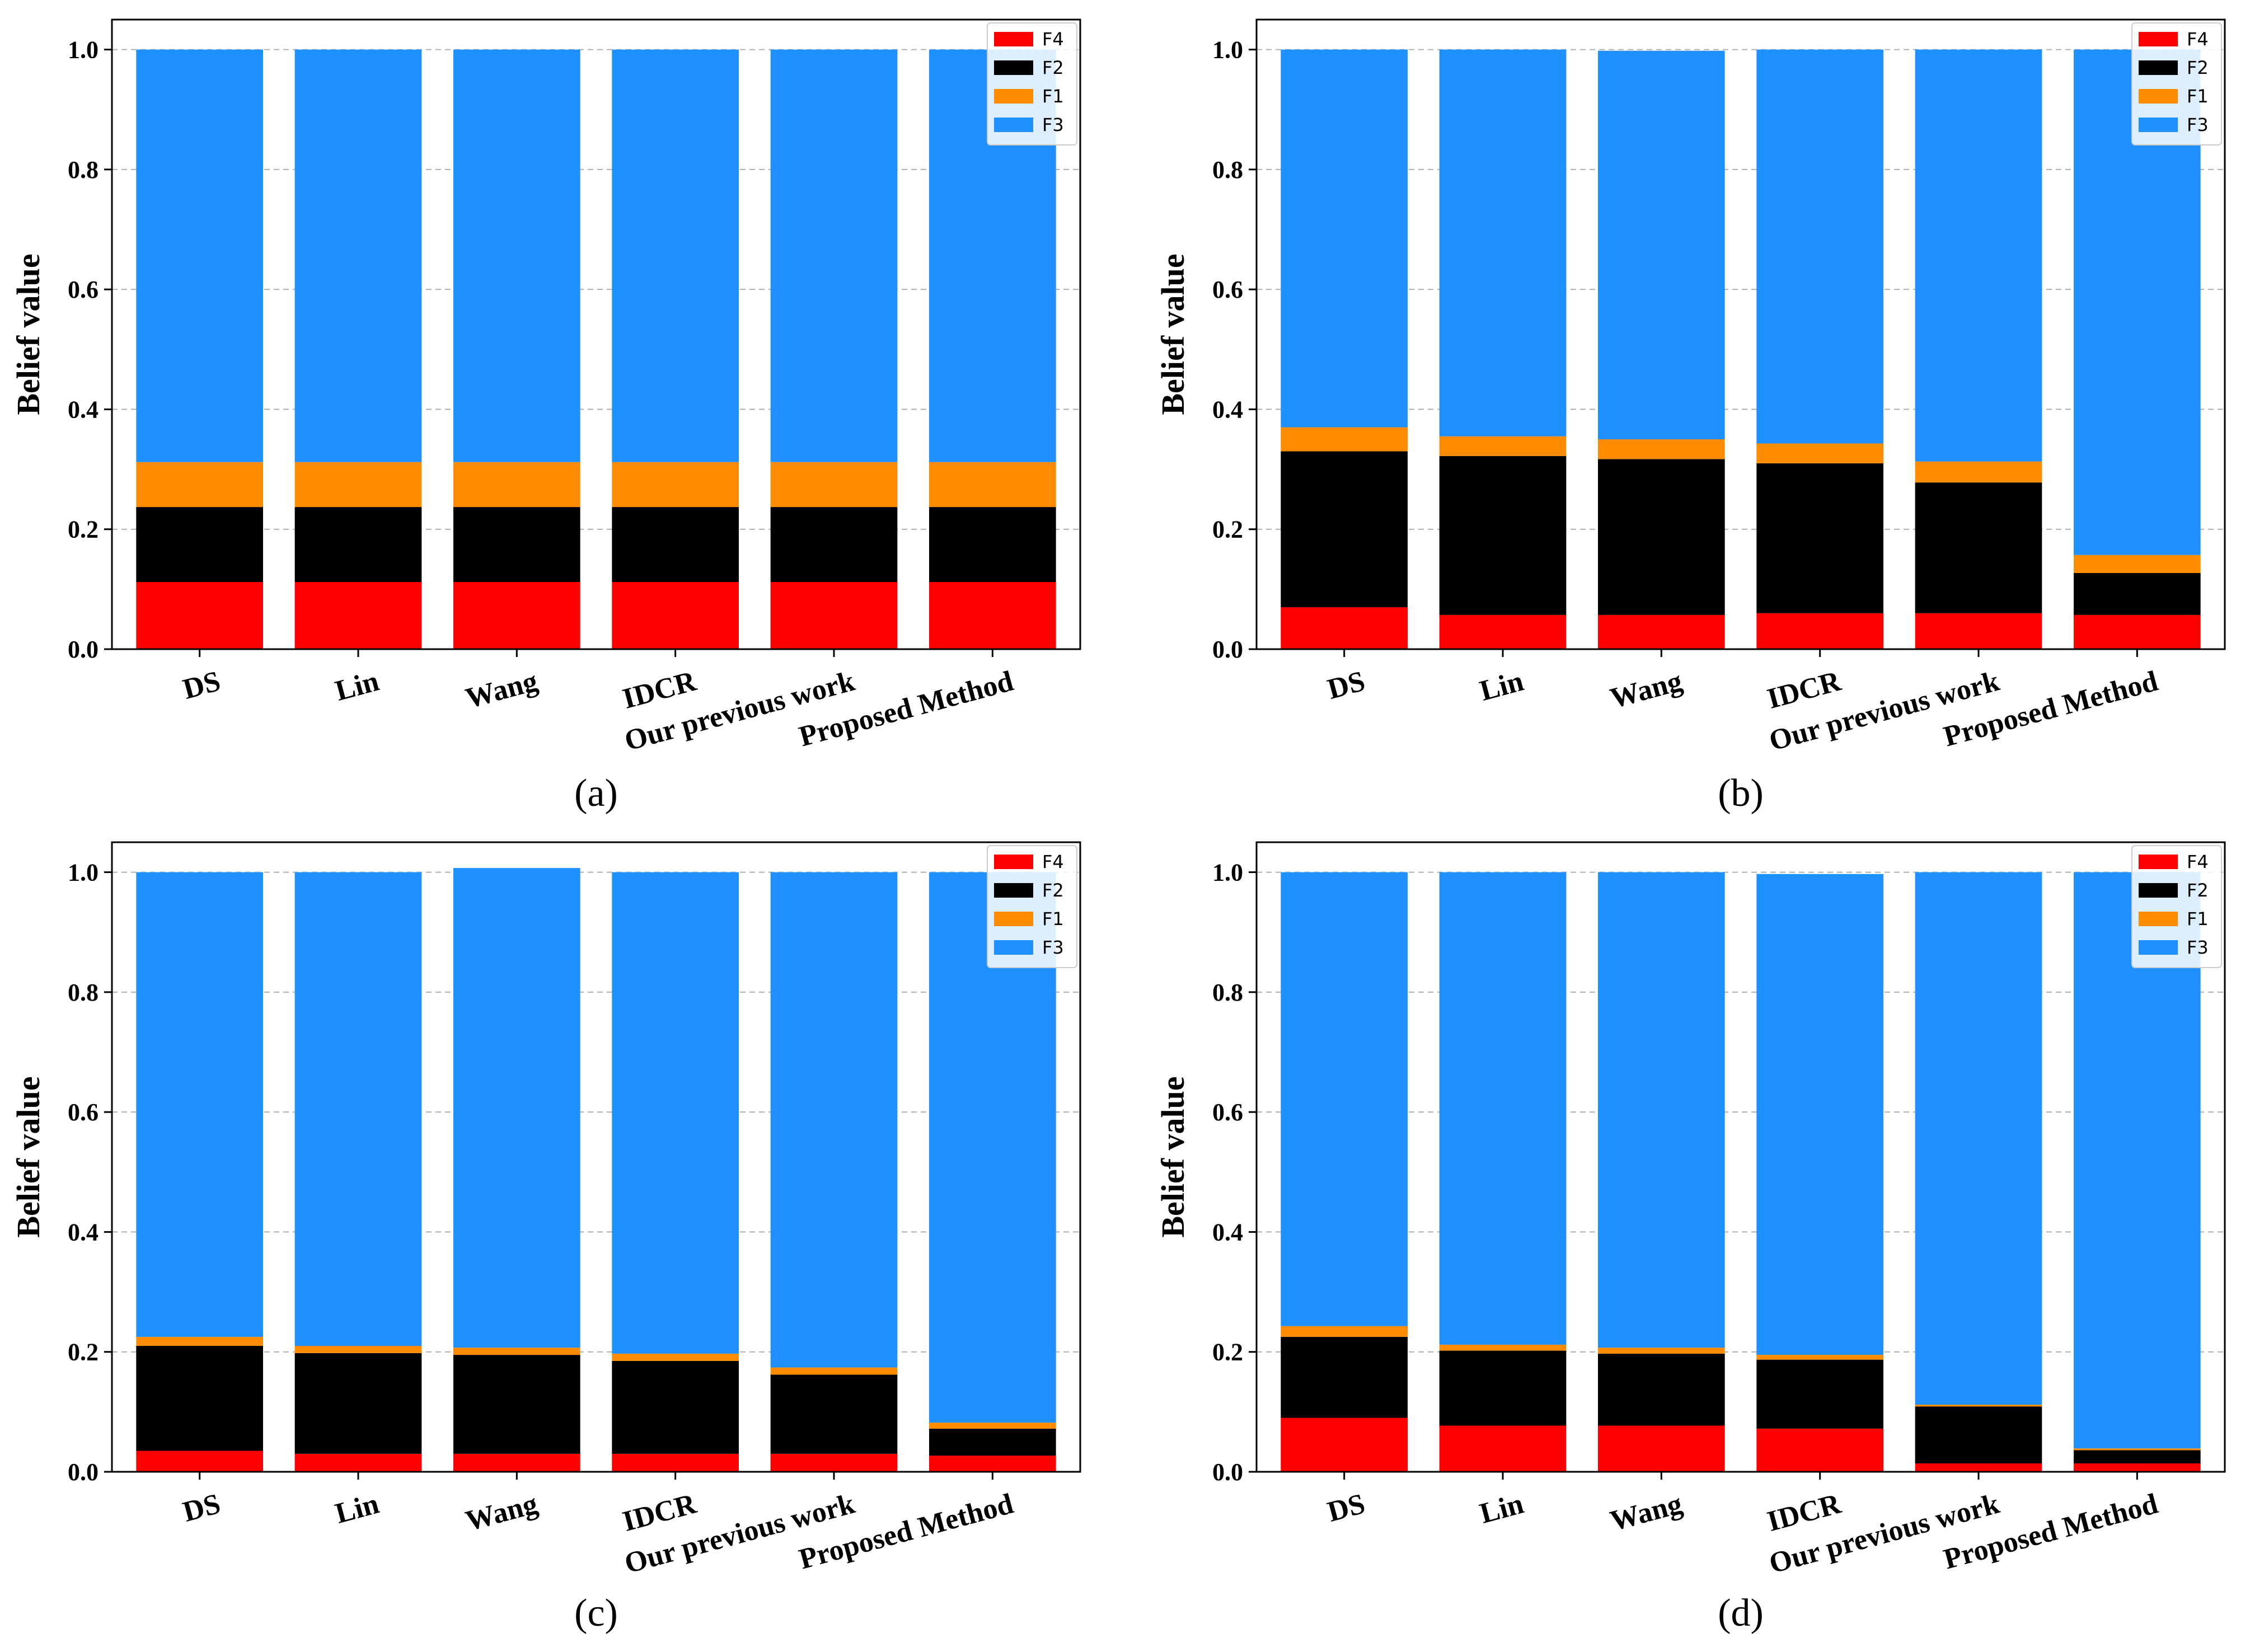 Image resolution: width=2250 pixels, height=1652 pixels. I want to click on y-tick-label: 0.6, so click(1227, 1112).